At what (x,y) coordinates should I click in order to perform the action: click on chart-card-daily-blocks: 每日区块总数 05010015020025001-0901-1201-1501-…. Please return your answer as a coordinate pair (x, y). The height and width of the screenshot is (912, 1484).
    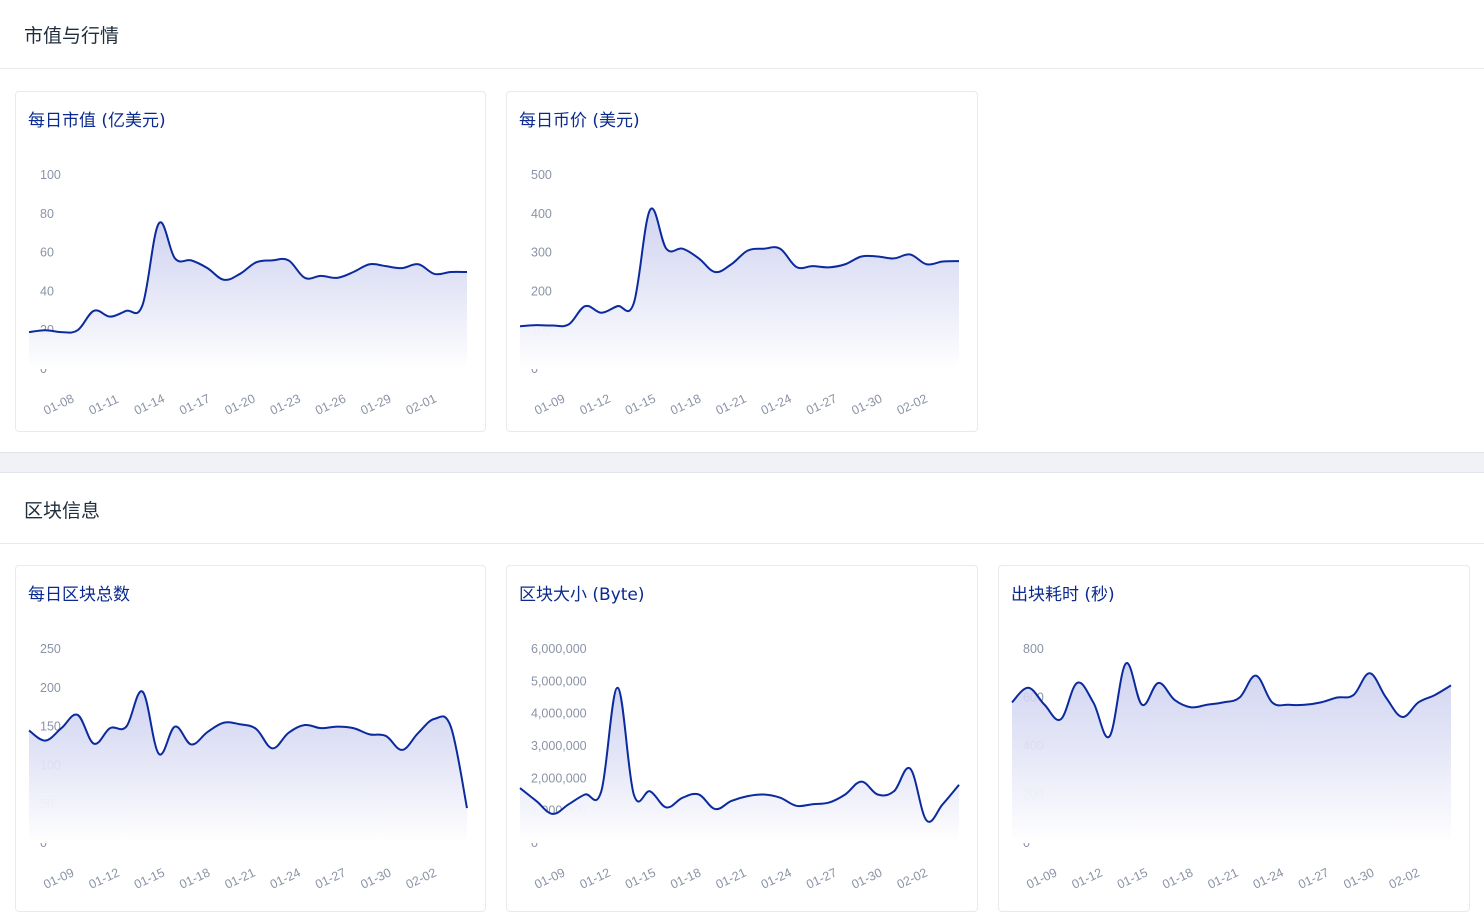
    Looking at the image, I should click on (250, 738).